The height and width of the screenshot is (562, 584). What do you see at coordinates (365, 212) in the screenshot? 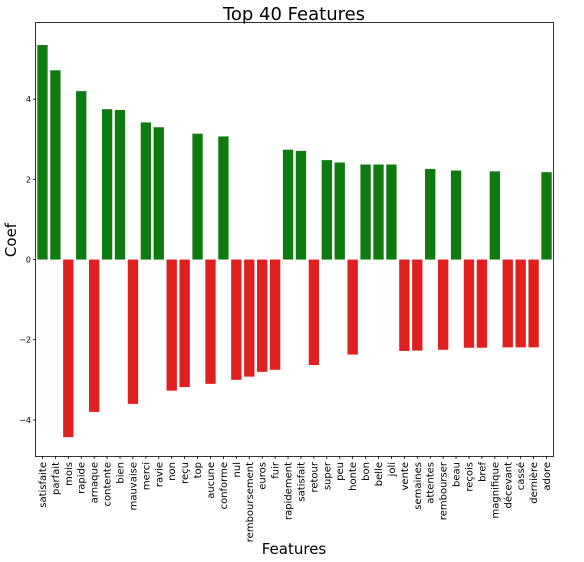
I see `bar-bon` at bounding box center [365, 212].